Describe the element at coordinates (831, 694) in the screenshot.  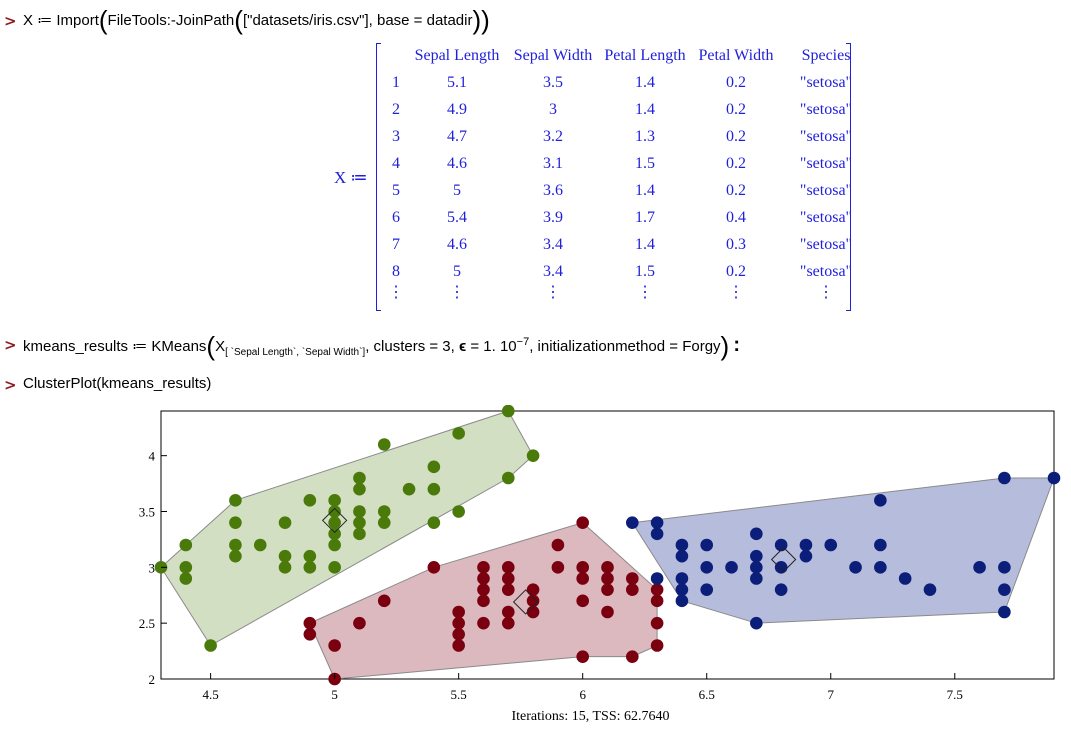
I see `x-tick-label: 7` at that location.